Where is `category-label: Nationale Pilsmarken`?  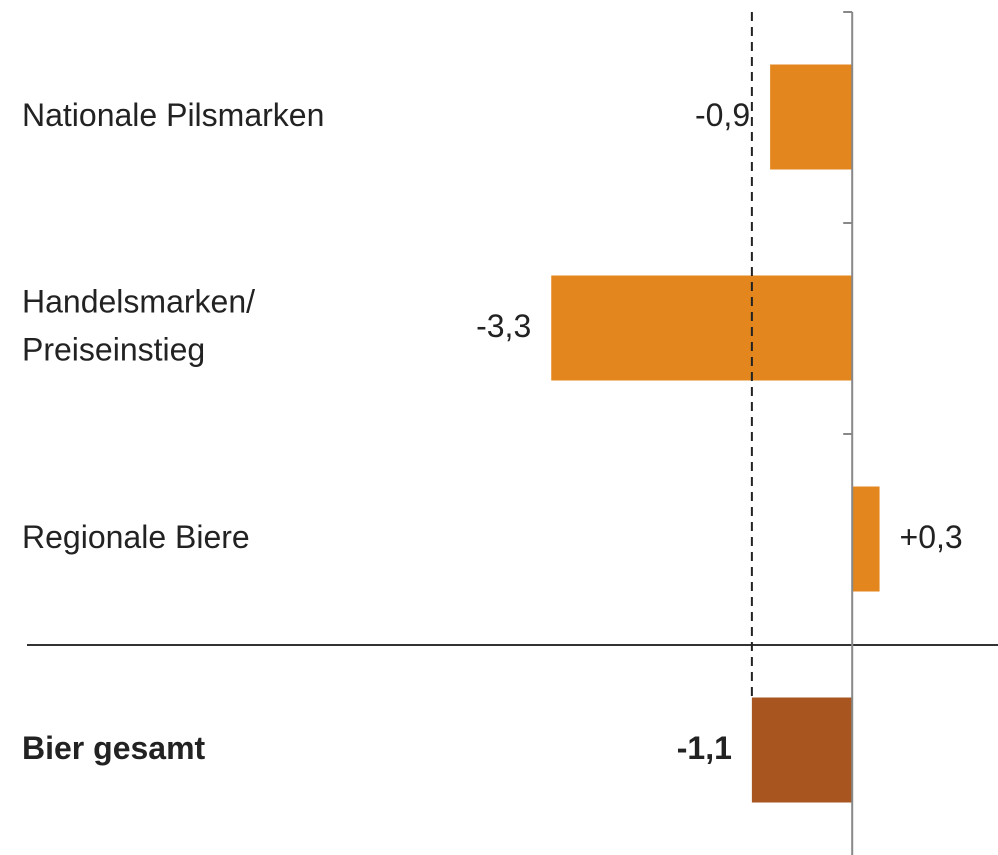 category-label: Nationale Pilsmarken is located at coordinates (173, 115).